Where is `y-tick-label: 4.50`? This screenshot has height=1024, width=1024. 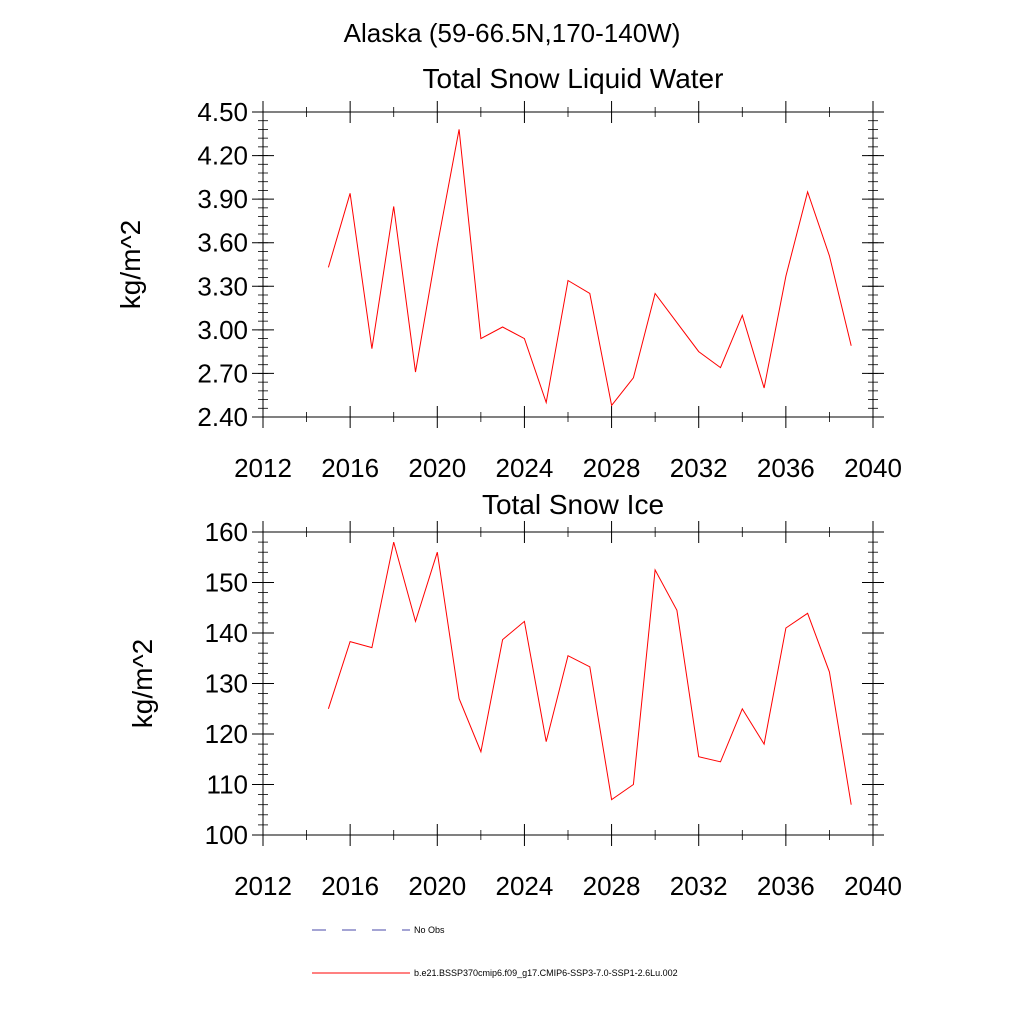
y-tick-label: 4.50 is located at coordinates (222, 112).